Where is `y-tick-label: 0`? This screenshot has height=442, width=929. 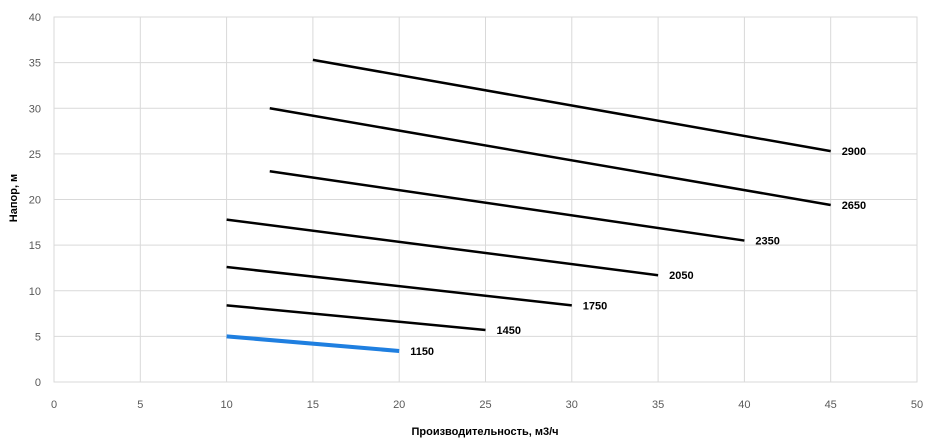
y-tick-label: 0 is located at coordinates (38, 383).